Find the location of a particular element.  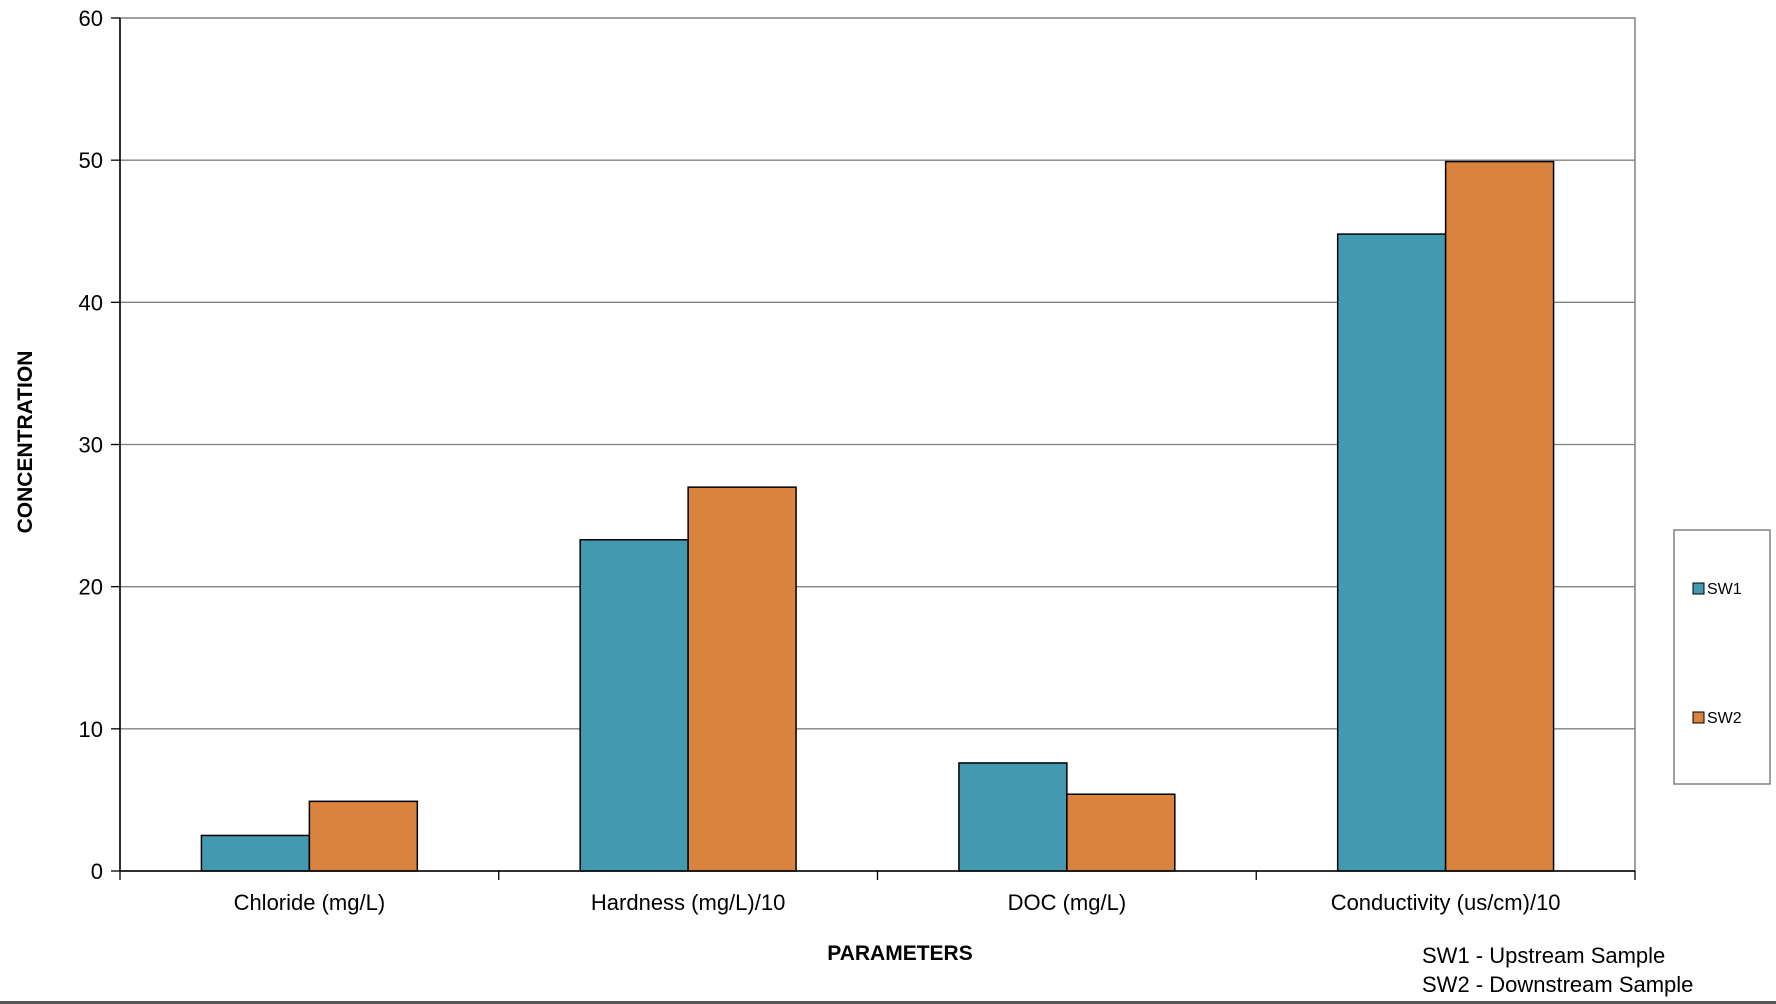

note-sw1: SW1 - Upstream Sample is located at coordinates (1543, 955).